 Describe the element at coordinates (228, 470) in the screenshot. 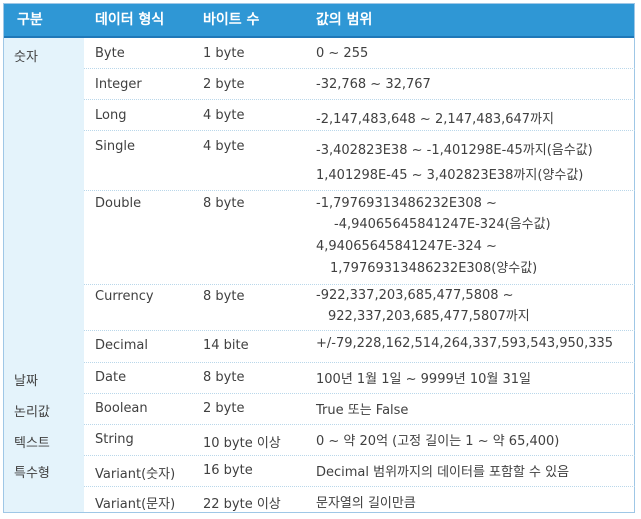

I see `byte-size: 16 byte` at that location.